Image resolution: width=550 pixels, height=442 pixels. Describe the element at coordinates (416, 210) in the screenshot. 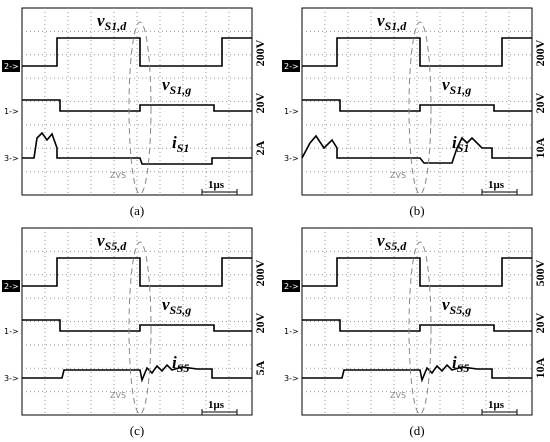

I see `panel-caption: (b)` at that location.